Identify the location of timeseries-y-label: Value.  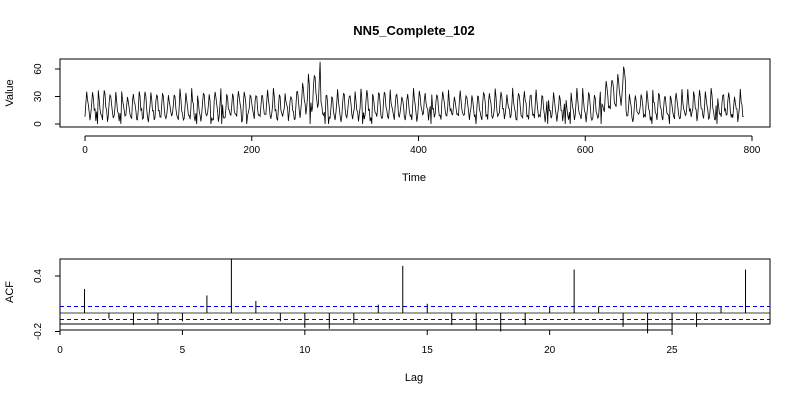
(10, 92).